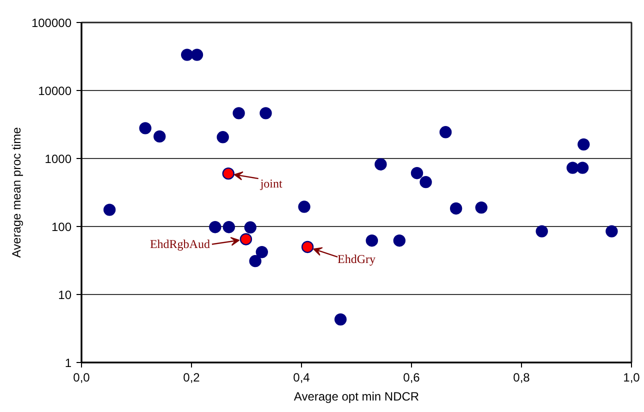 Image resolution: width=644 pixels, height=412 pixels. Describe the element at coordinates (180, 244) in the screenshot. I see `annotation: EhdRgbAud` at that location.